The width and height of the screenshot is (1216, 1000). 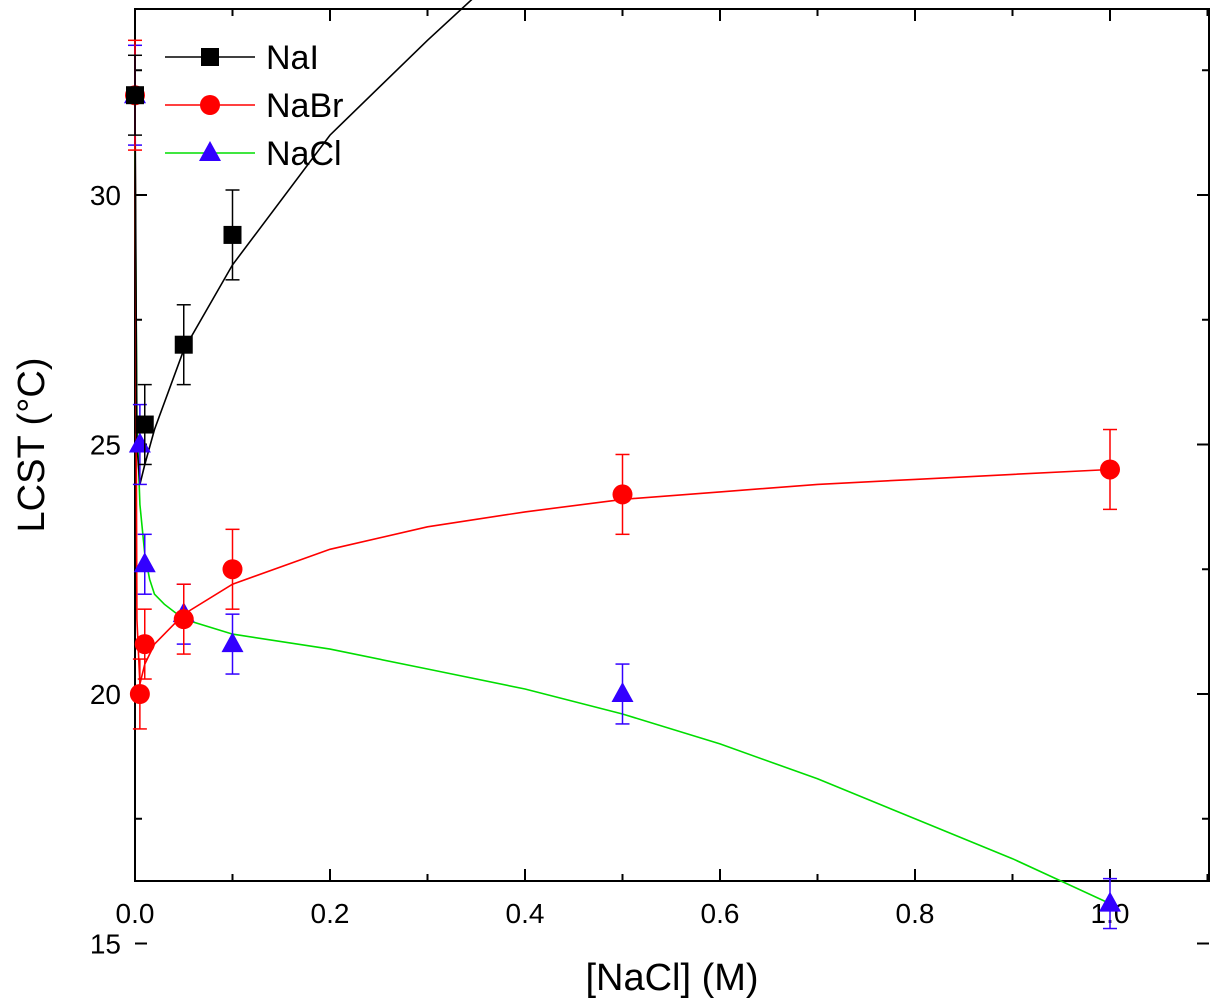 I want to click on y-tick-label: 30, so click(x=105, y=195).